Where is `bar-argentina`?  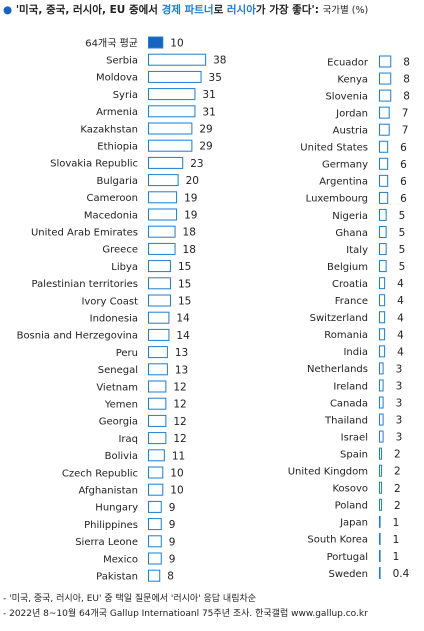
bar-argentina is located at coordinates (384, 180).